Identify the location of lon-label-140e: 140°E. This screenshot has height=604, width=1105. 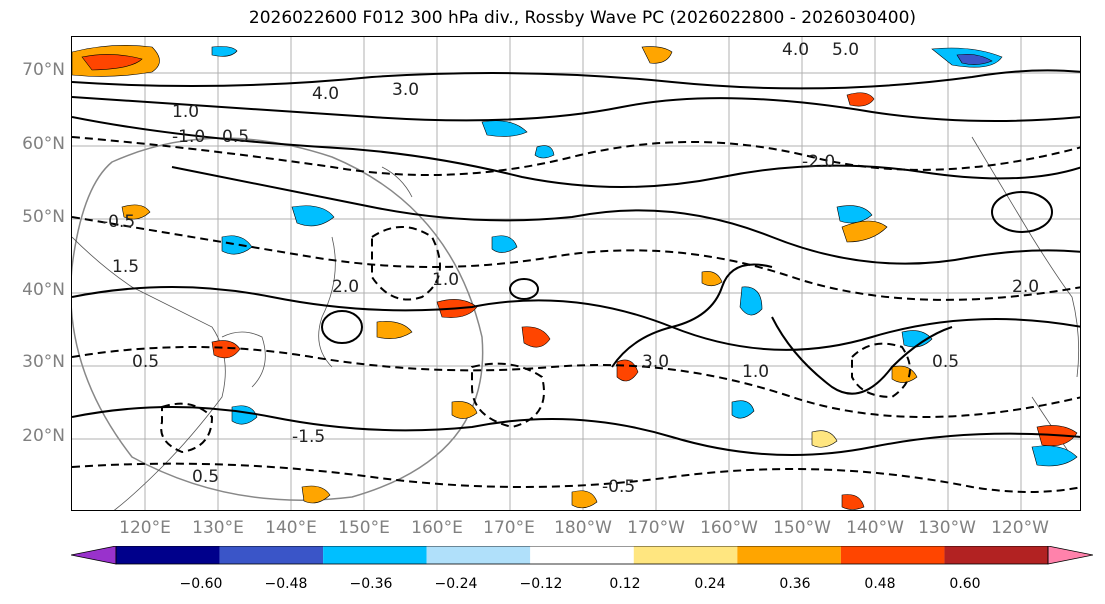
(291, 528).